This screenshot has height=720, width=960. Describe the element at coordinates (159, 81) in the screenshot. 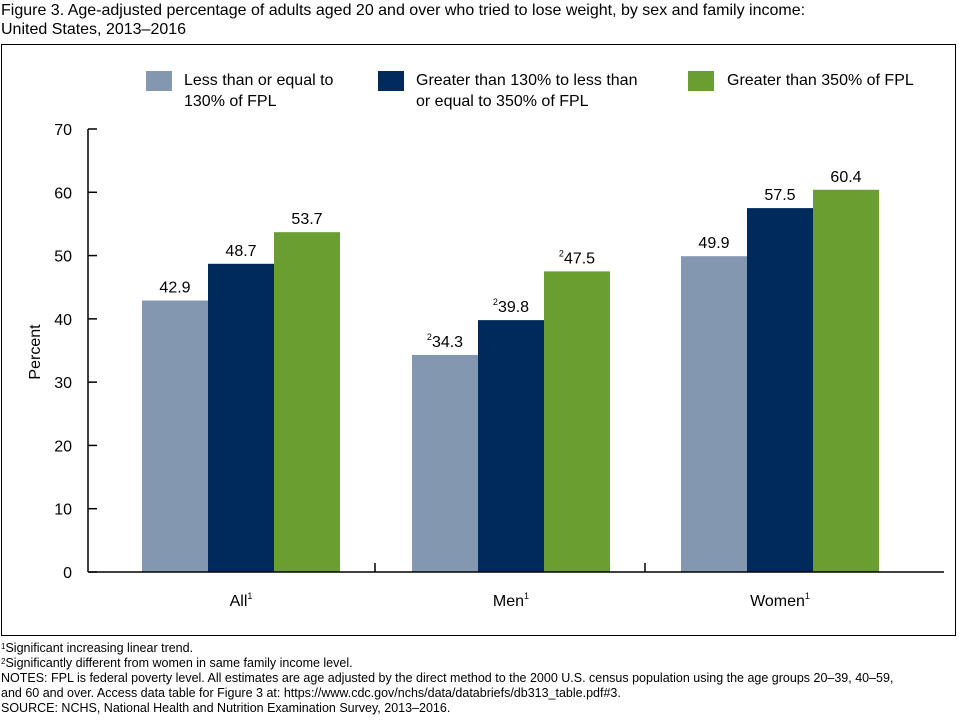

I see `legend-swatch-low-income` at that location.